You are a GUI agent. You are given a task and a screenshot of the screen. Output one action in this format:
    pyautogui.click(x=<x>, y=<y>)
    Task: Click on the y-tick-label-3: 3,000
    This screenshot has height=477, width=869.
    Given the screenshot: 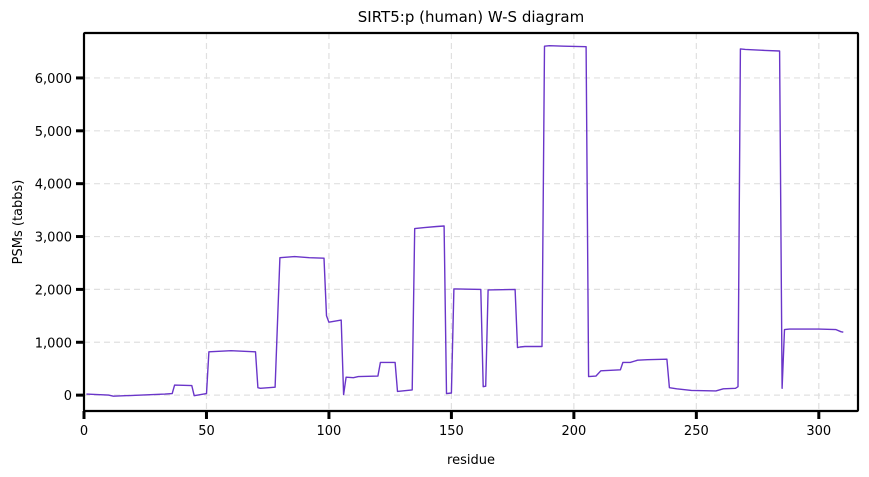 What is the action you would take?
    pyautogui.click(x=53, y=238)
    